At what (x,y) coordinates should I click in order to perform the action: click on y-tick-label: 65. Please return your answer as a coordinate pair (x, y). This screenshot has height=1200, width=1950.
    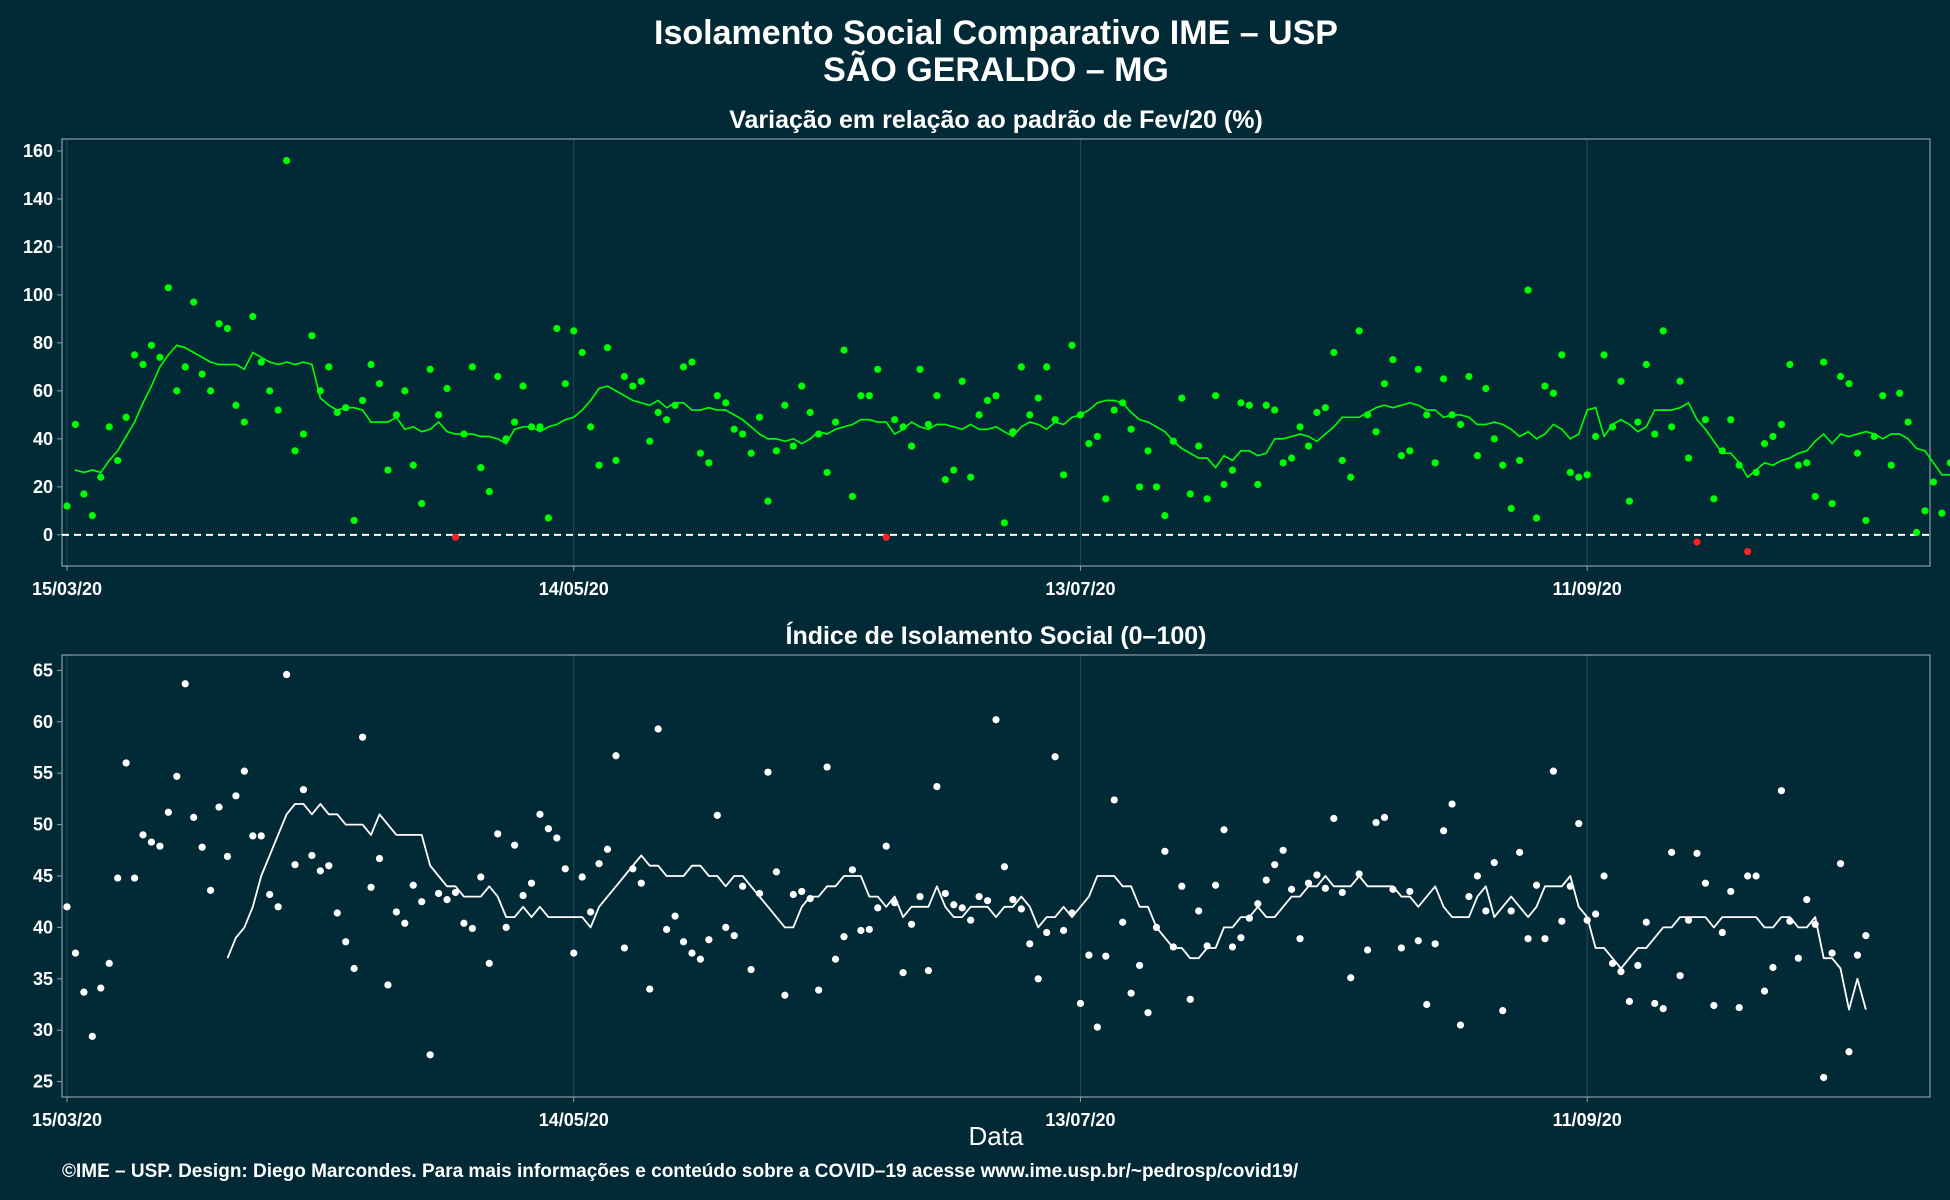
    Looking at the image, I should click on (43, 670).